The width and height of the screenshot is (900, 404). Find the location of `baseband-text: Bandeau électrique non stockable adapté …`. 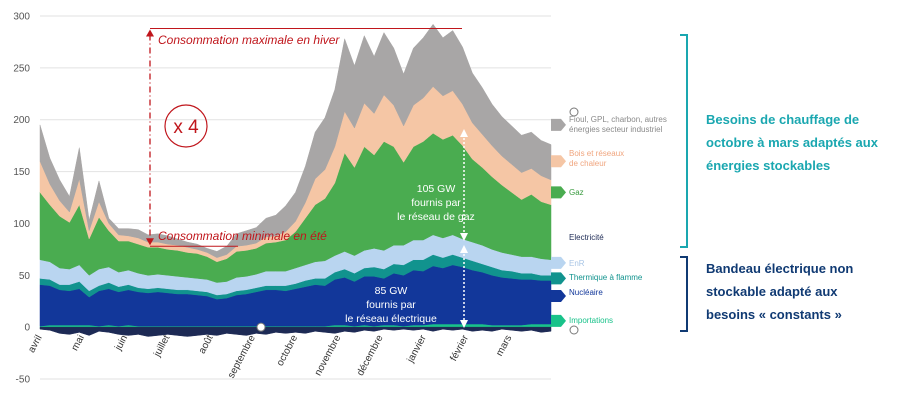

baseband-text: Bandeau électrique non stockable adapté … is located at coordinates (780, 291).